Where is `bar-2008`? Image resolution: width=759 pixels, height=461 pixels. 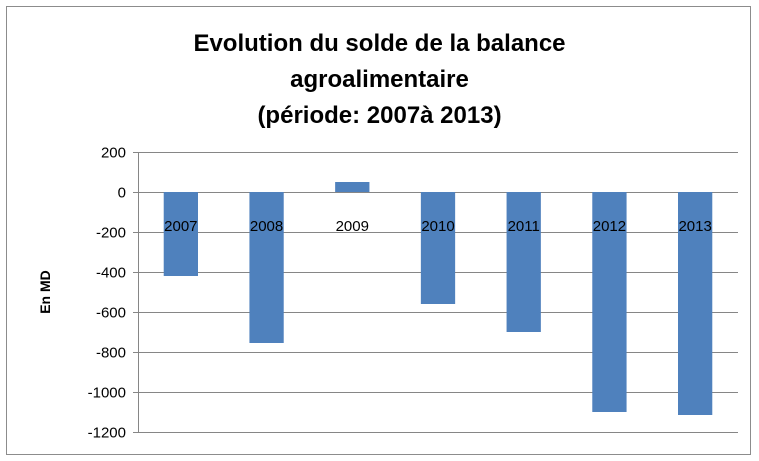 bar-2008 is located at coordinates (266, 267).